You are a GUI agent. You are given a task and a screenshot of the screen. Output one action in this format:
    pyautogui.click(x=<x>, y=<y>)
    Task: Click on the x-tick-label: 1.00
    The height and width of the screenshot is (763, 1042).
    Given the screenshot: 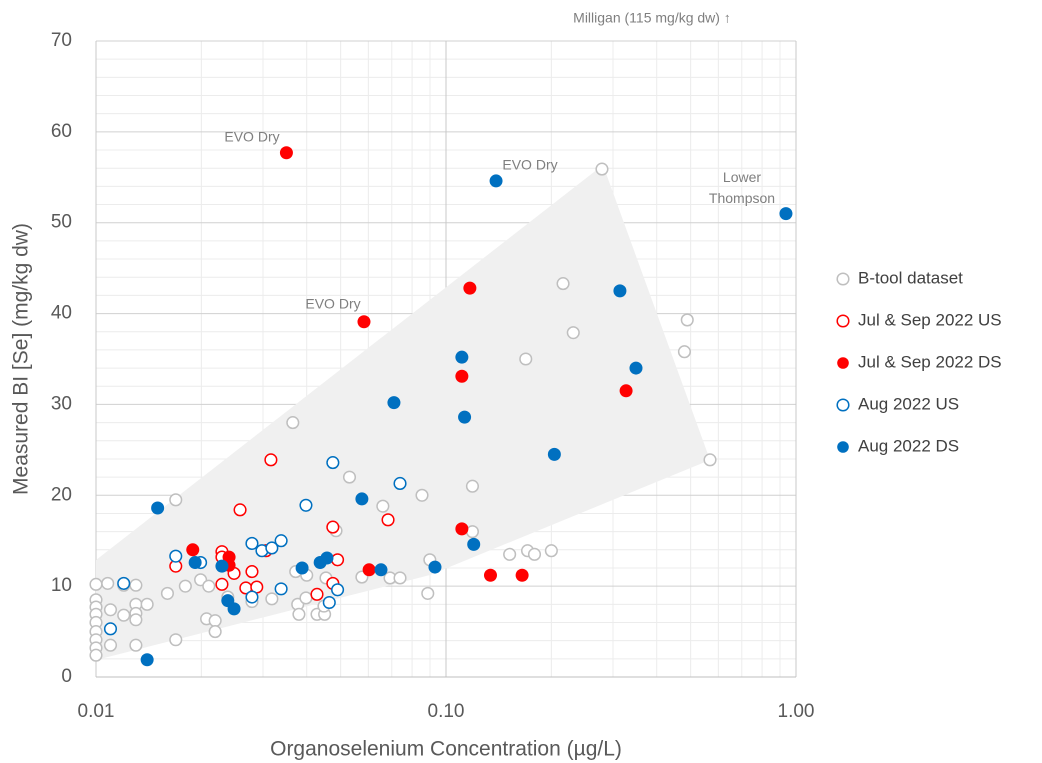 What is the action you would take?
    pyautogui.click(x=796, y=711)
    